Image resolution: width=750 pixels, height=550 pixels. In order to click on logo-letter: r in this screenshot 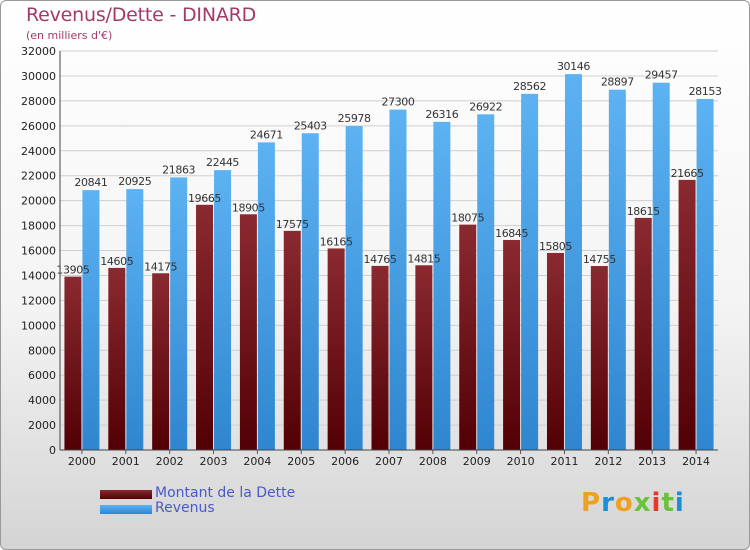, I will do `click(608, 503)`.